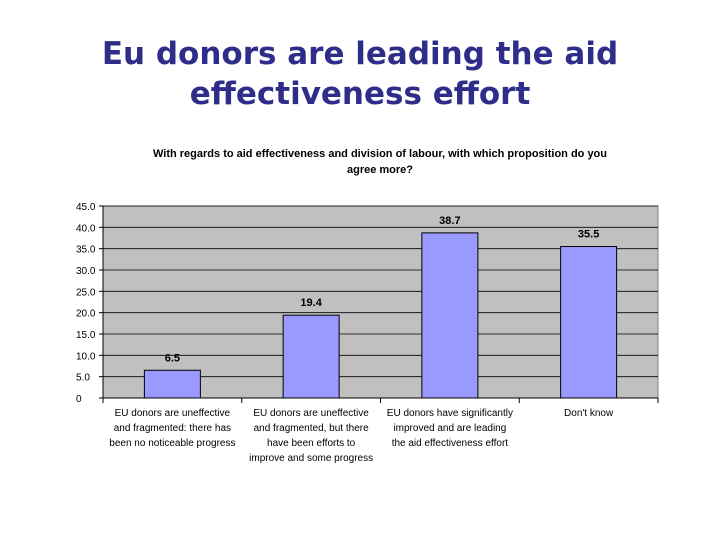  I want to click on slide-title-line: Eu donors are leading the aid, so click(360, 54).